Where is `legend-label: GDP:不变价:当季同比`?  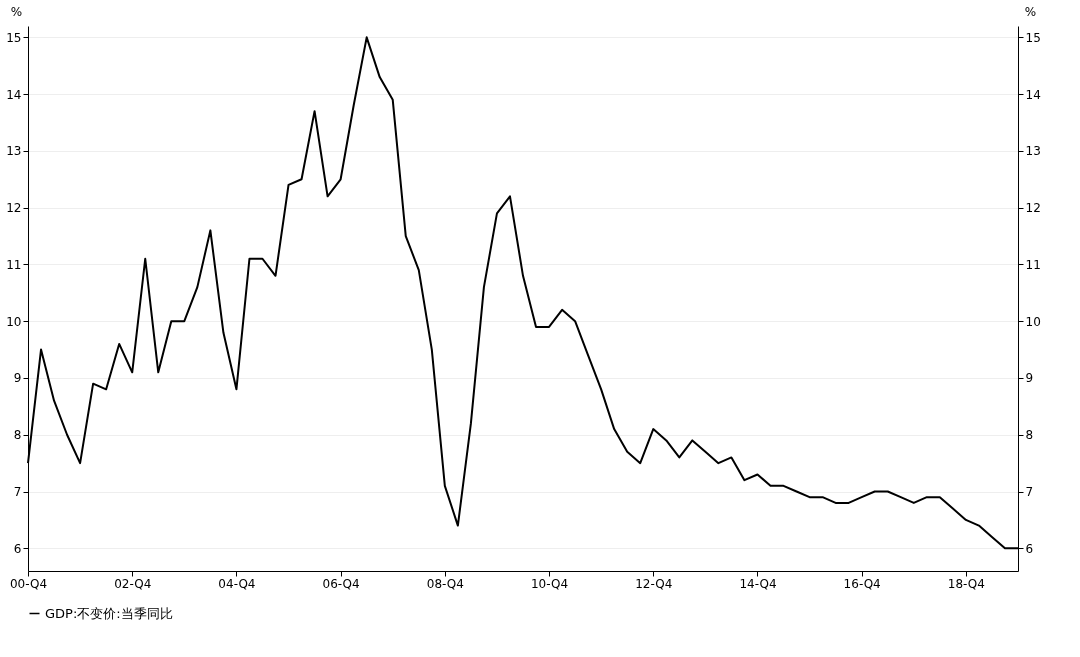
legend-label: GDP:不变价:当季同比 is located at coordinates (109, 613).